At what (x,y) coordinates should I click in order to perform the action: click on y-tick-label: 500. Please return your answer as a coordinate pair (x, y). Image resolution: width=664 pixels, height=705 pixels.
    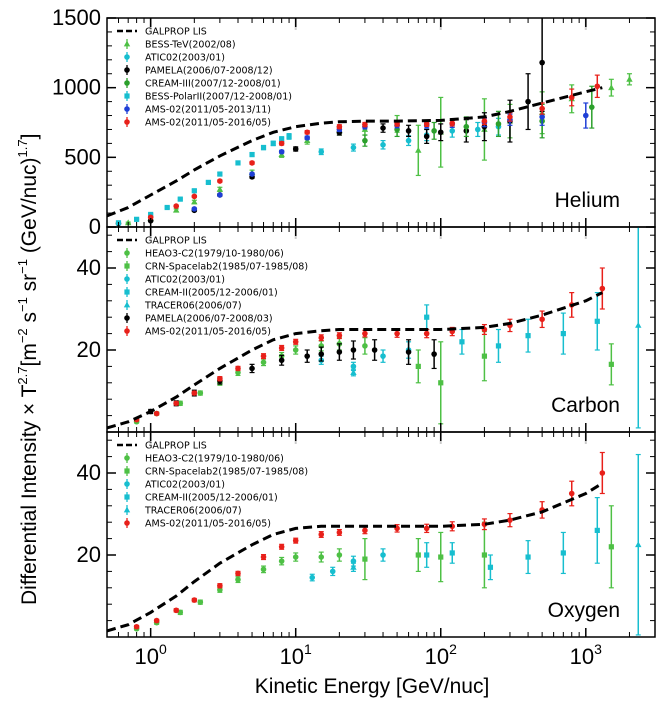
    Looking at the image, I should click on (82, 156).